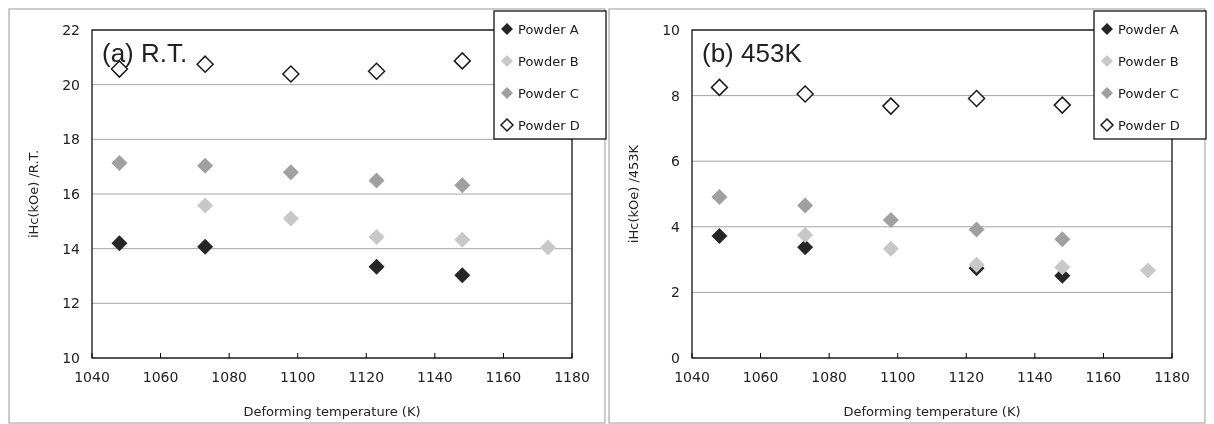 The height and width of the screenshot is (424, 1214). I want to click on chart-title: (a) R.T., so click(145, 53).